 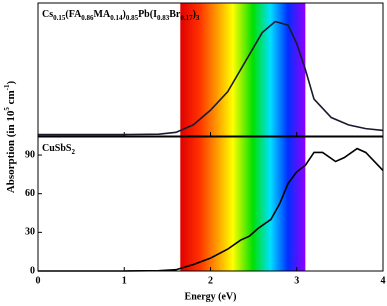 I want to click on label-text: CuSbS, so click(x=57, y=148).